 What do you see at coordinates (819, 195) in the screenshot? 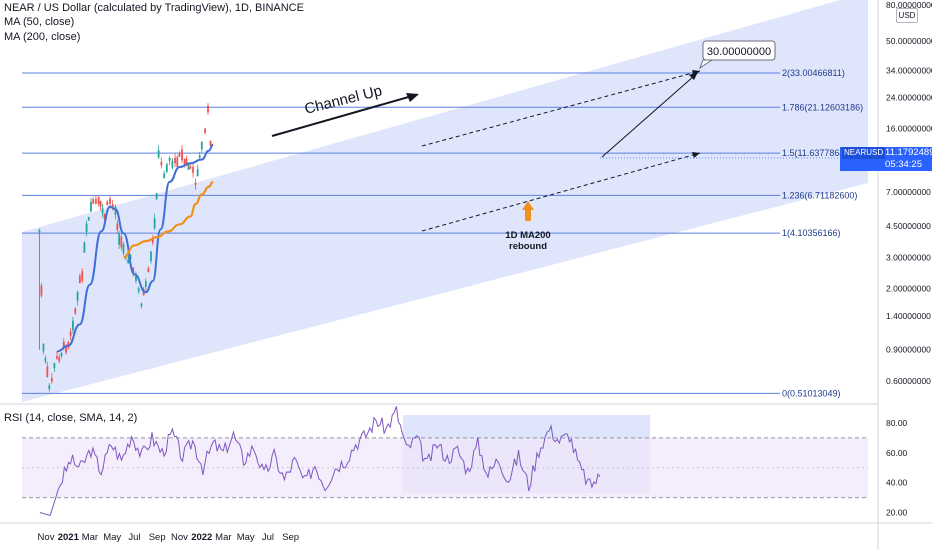
I see `fib-level-label: 1.236(6.71182600)` at bounding box center [819, 195].